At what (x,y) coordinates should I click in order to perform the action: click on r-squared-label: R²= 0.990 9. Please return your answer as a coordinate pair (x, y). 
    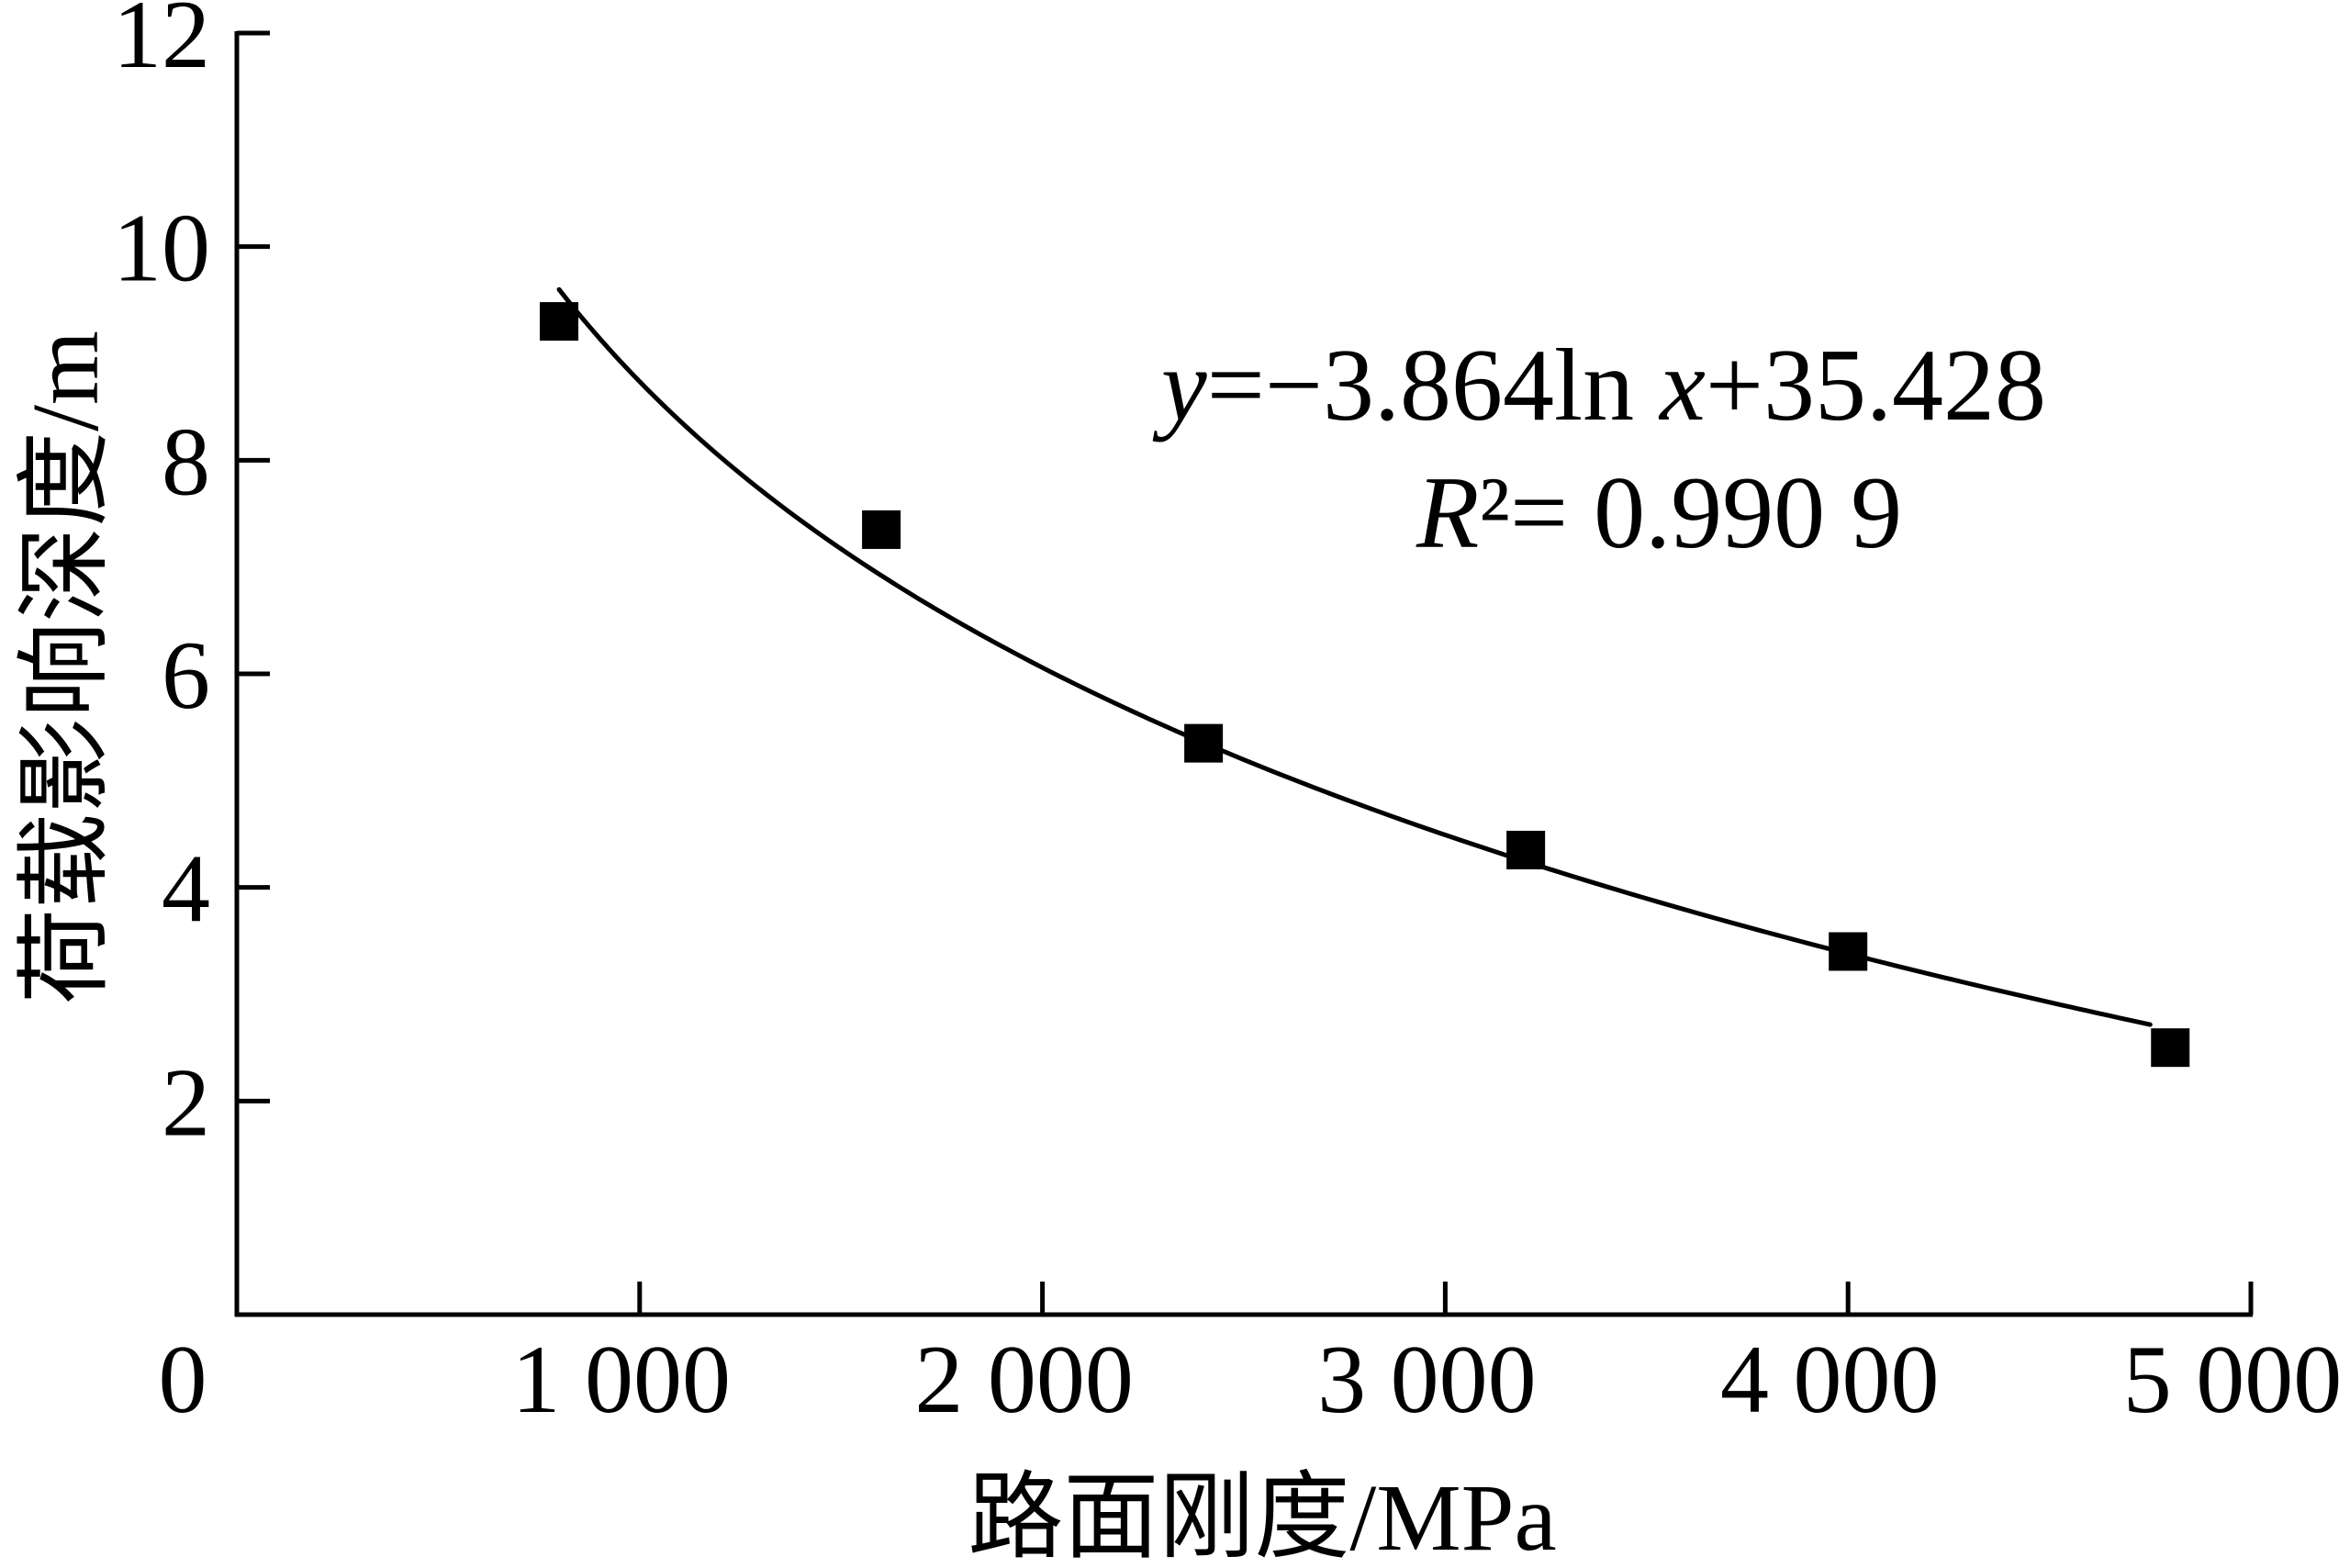
    Looking at the image, I should click on (1659, 513).